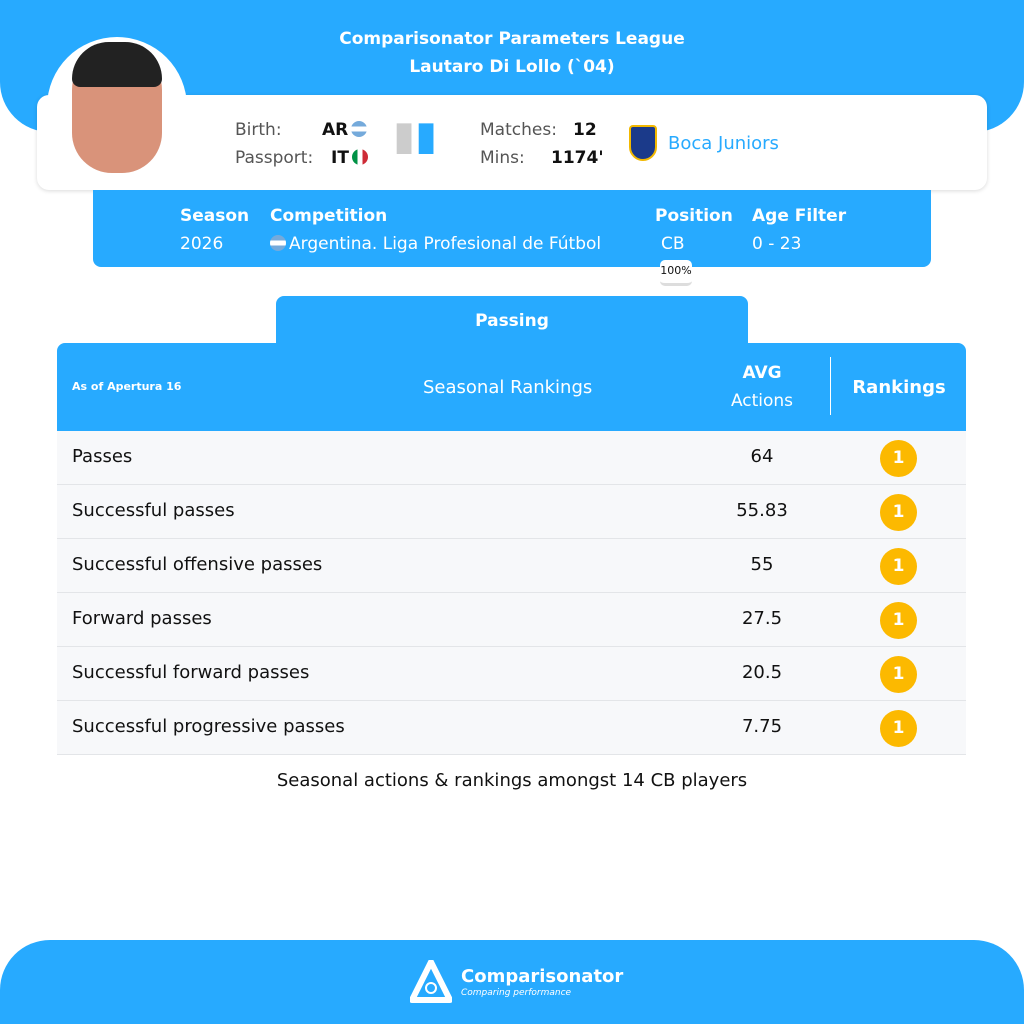 The height and width of the screenshot is (1024, 1024). I want to click on position-value: CB, so click(673, 244).